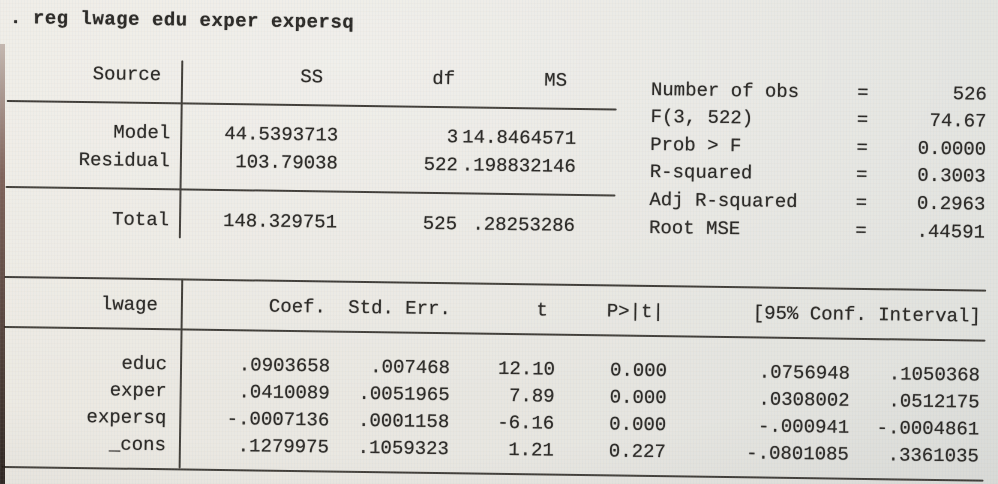  Describe the element at coordinates (934, 402) in the screenshot. I see `coef-cell-ci-high: .0512175` at that location.